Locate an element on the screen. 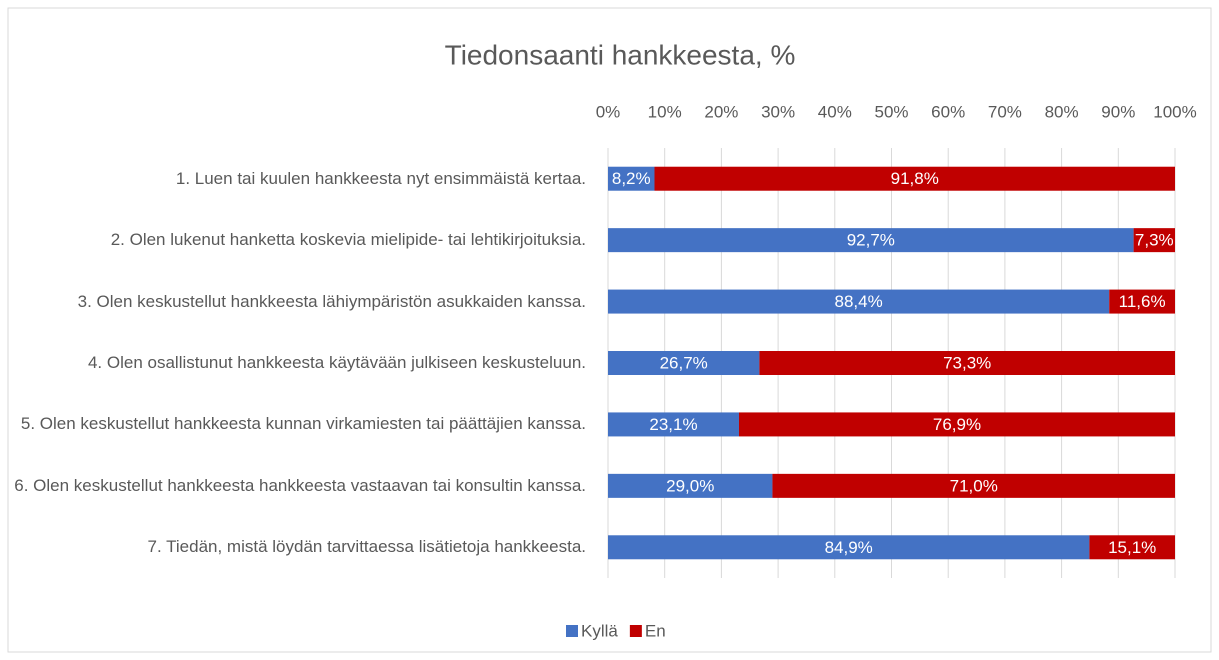 The image size is (1219, 660). data-label: 88,4% is located at coordinates (859, 301).